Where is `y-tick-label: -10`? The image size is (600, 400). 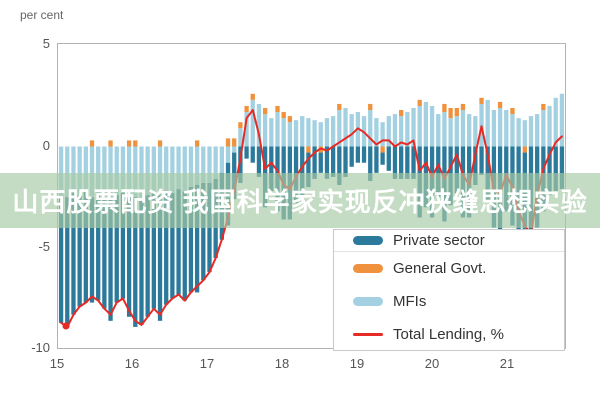 y-tick-label: -10 is located at coordinates (40, 348).